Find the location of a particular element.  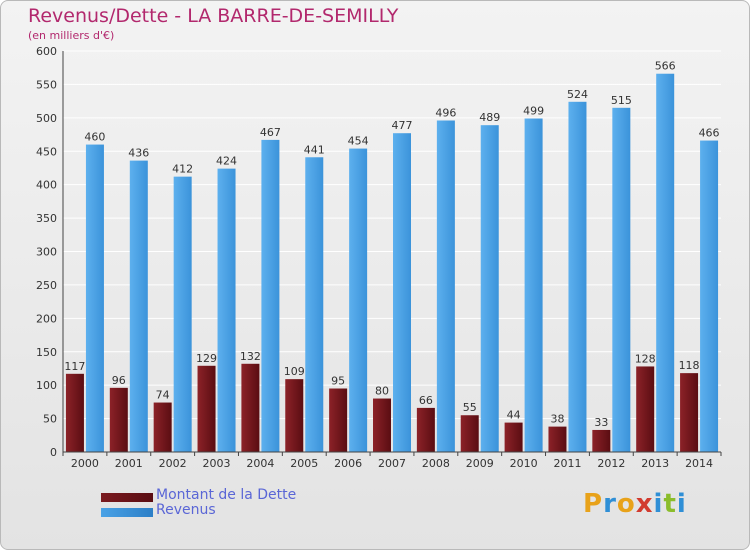

y-tick-label: 150 is located at coordinates (46, 352).